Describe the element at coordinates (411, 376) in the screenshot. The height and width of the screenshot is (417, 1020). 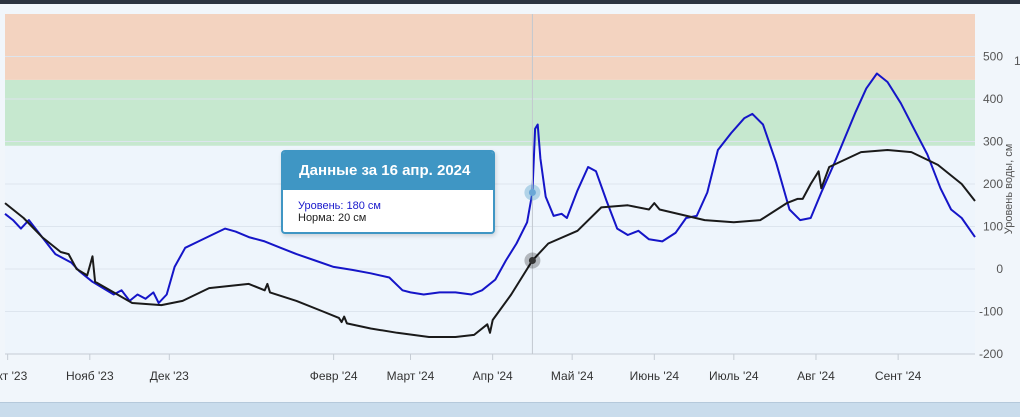
I see `x-tick-label: Март '24` at that location.